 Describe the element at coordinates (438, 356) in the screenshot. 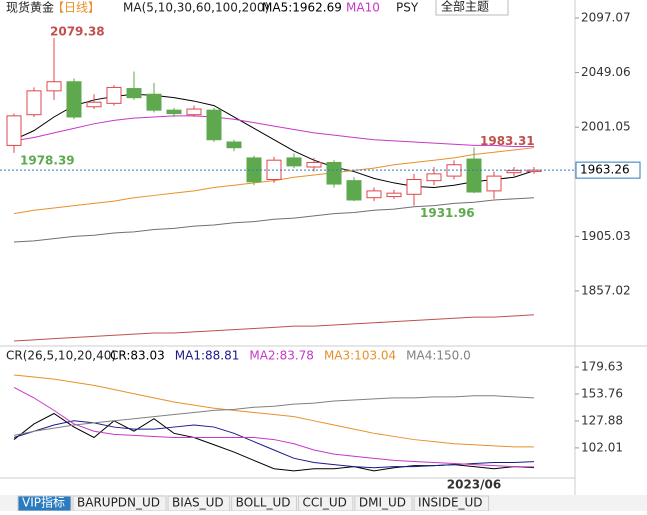

I see `legend-entry: MA4:150.0` at that location.